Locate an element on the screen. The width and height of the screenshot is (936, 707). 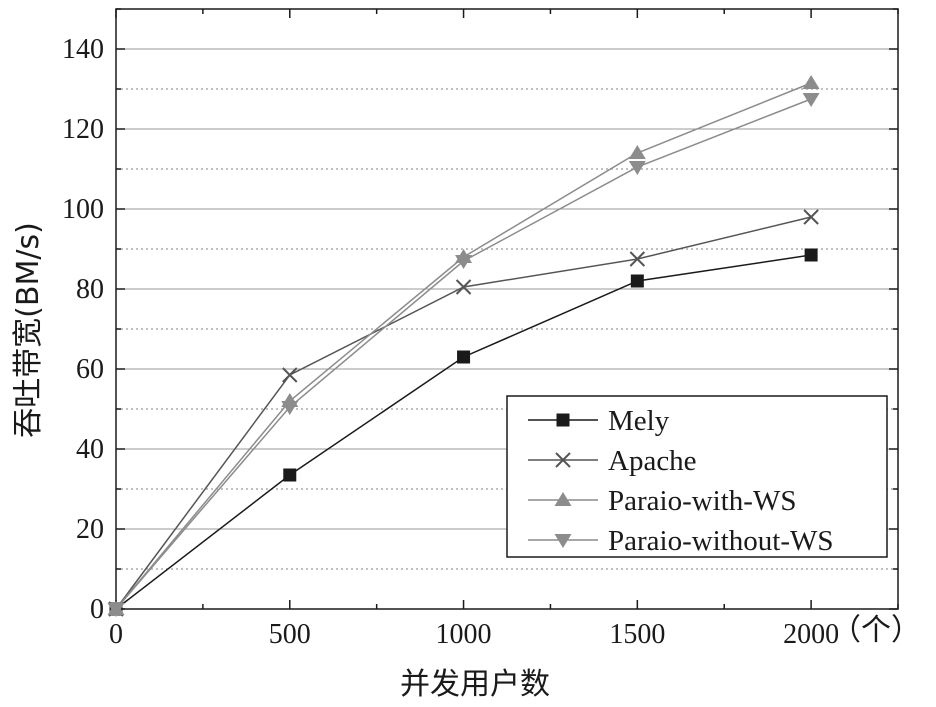
y-tick-label: 140 is located at coordinates (83, 49).